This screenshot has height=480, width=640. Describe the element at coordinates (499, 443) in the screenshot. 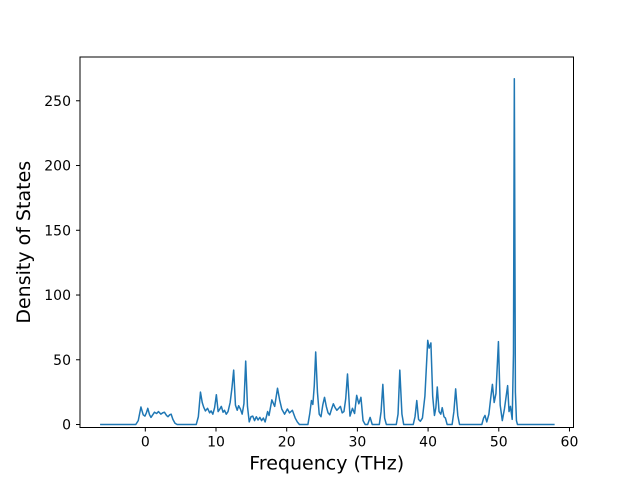

I see `x-tick-label: 50` at that location.